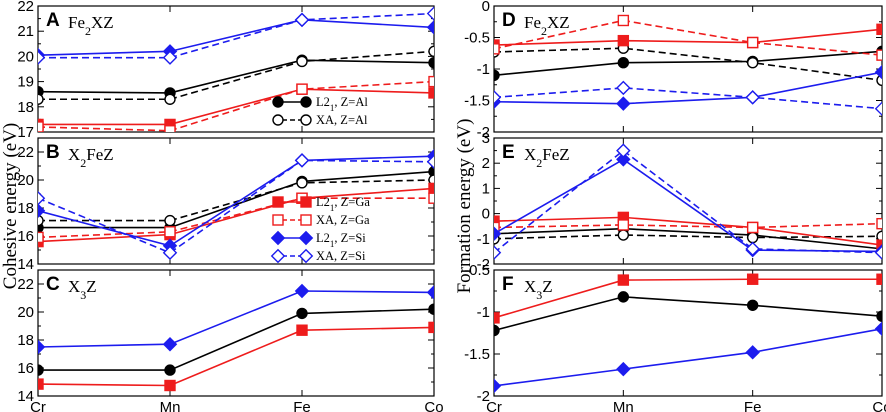 This screenshot has height=412, width=886. Describe the element at coordinates (464, 206) in the screenshot. I see `ylabel-formation-energy: Formation energy (eV)` at that location.